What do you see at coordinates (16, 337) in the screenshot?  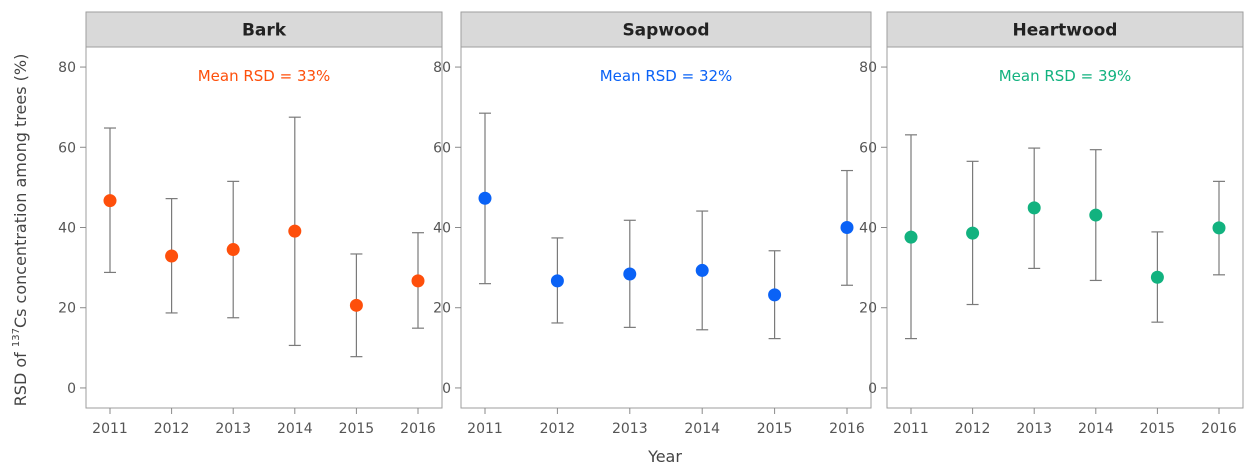 I see `y-axis-title-superscript: 137` at bounding box center [16, 337].